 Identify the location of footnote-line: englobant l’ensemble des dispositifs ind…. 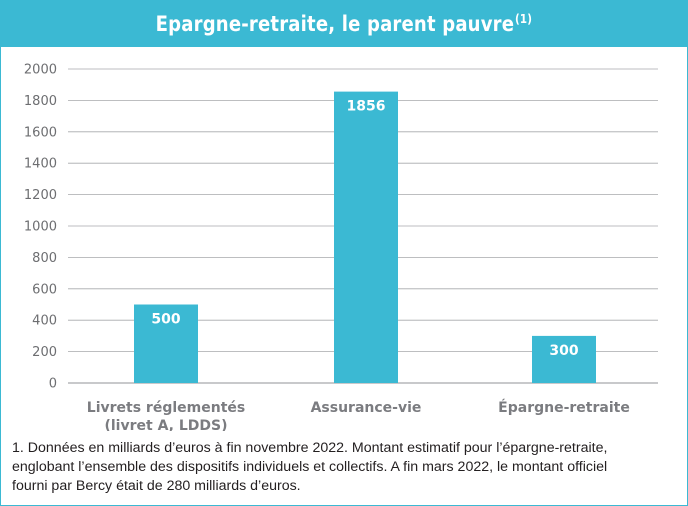
(310, 467).